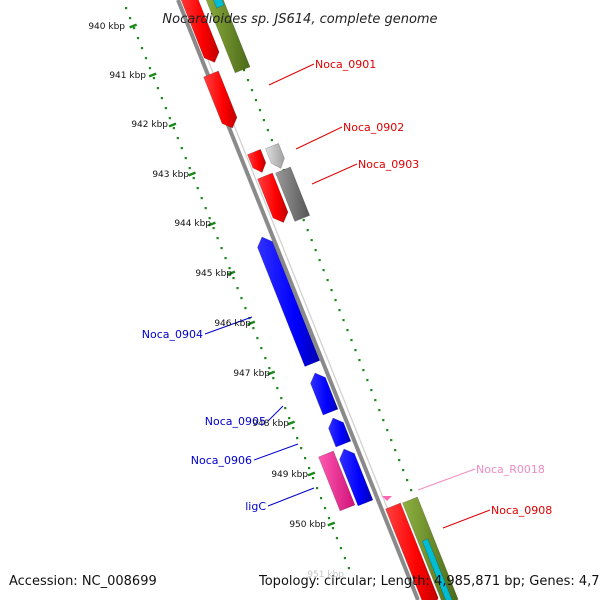 The height and width of the screenshot is (600, 600). Describe the element at coordinates (437, 569) in the screenshot. I see `cyan-feature-bottom` at that location.